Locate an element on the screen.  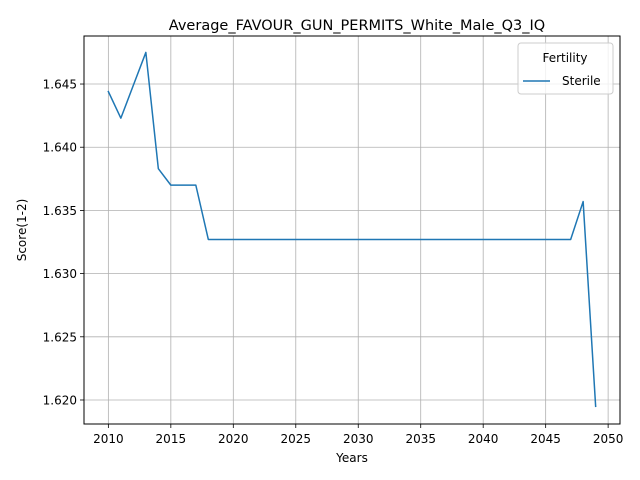
y-tick-label: 1.625 is located at coordinates (60, 337).